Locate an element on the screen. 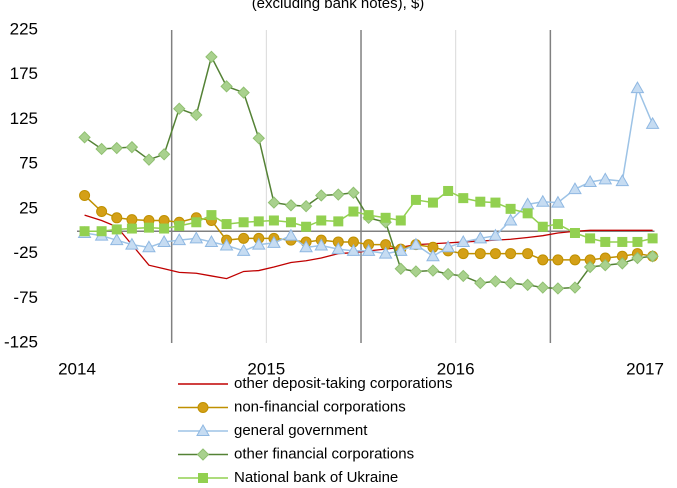 The width and height of the screenshot is (677, 488). x-tick-label: 2016 is located at coordinates (456, 368).